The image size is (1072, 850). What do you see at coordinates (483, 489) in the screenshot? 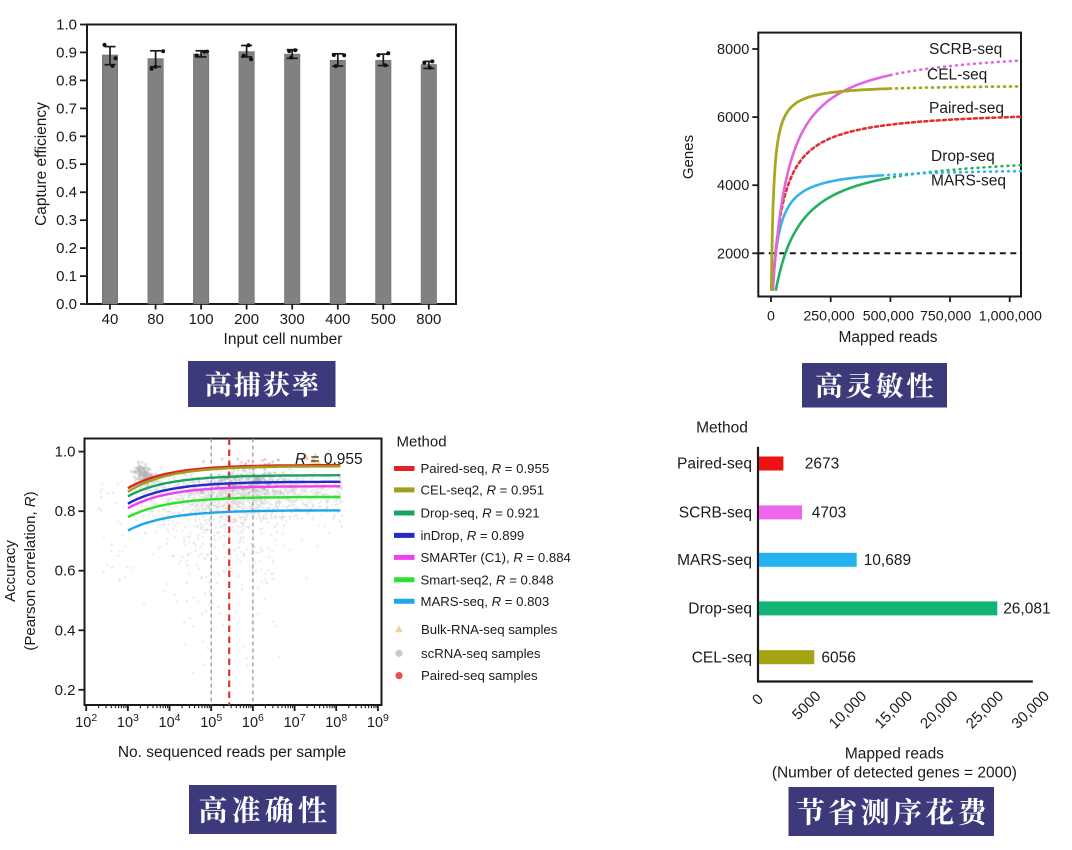
I see `svg-text: CEL-seq2, R = 0.951` at bounding box center [483, 489].